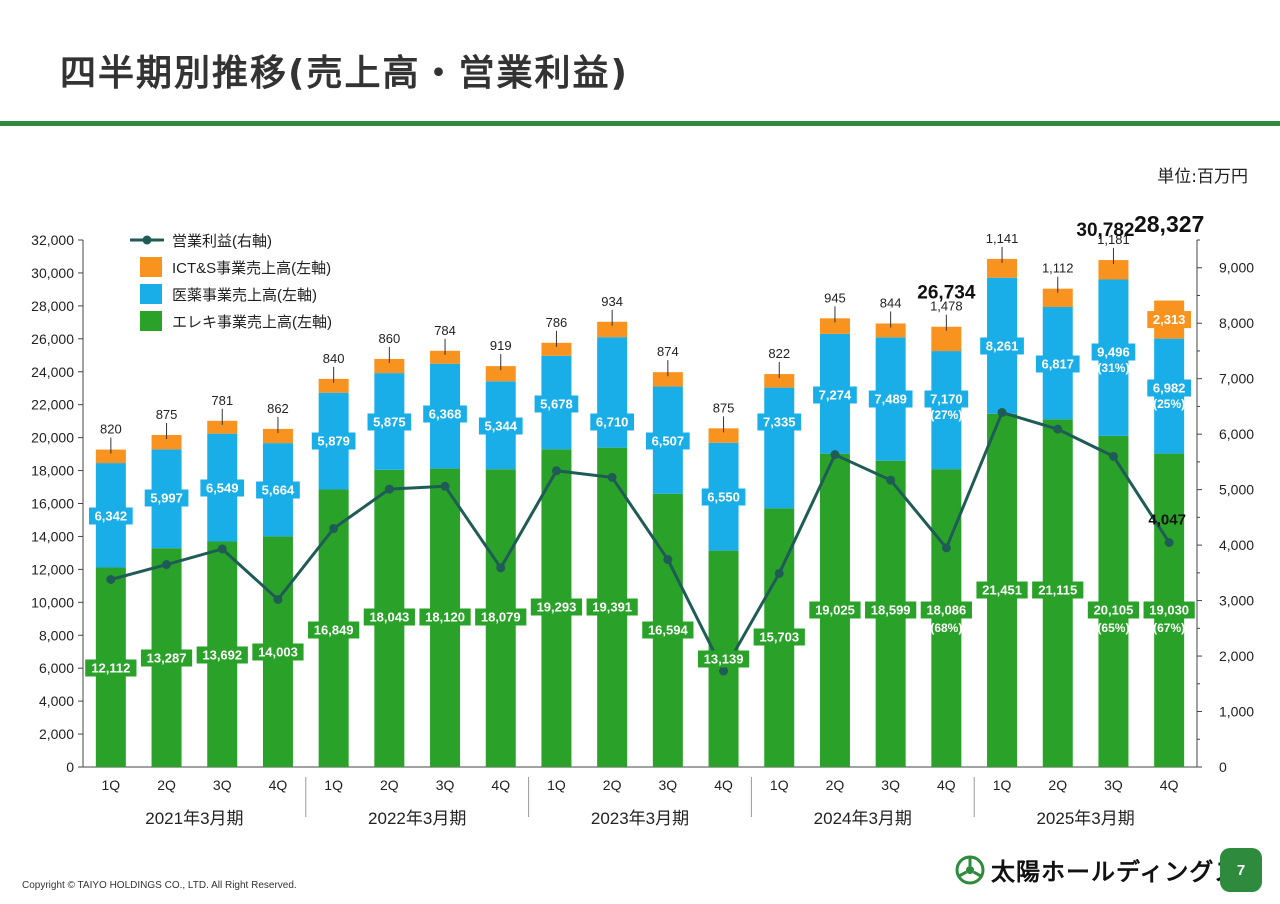 The image size is (1280, 904). What do you see at coordinates (151, 294) in the screenshot?
I see `legend-swatch` at bounding box center [151, 294].